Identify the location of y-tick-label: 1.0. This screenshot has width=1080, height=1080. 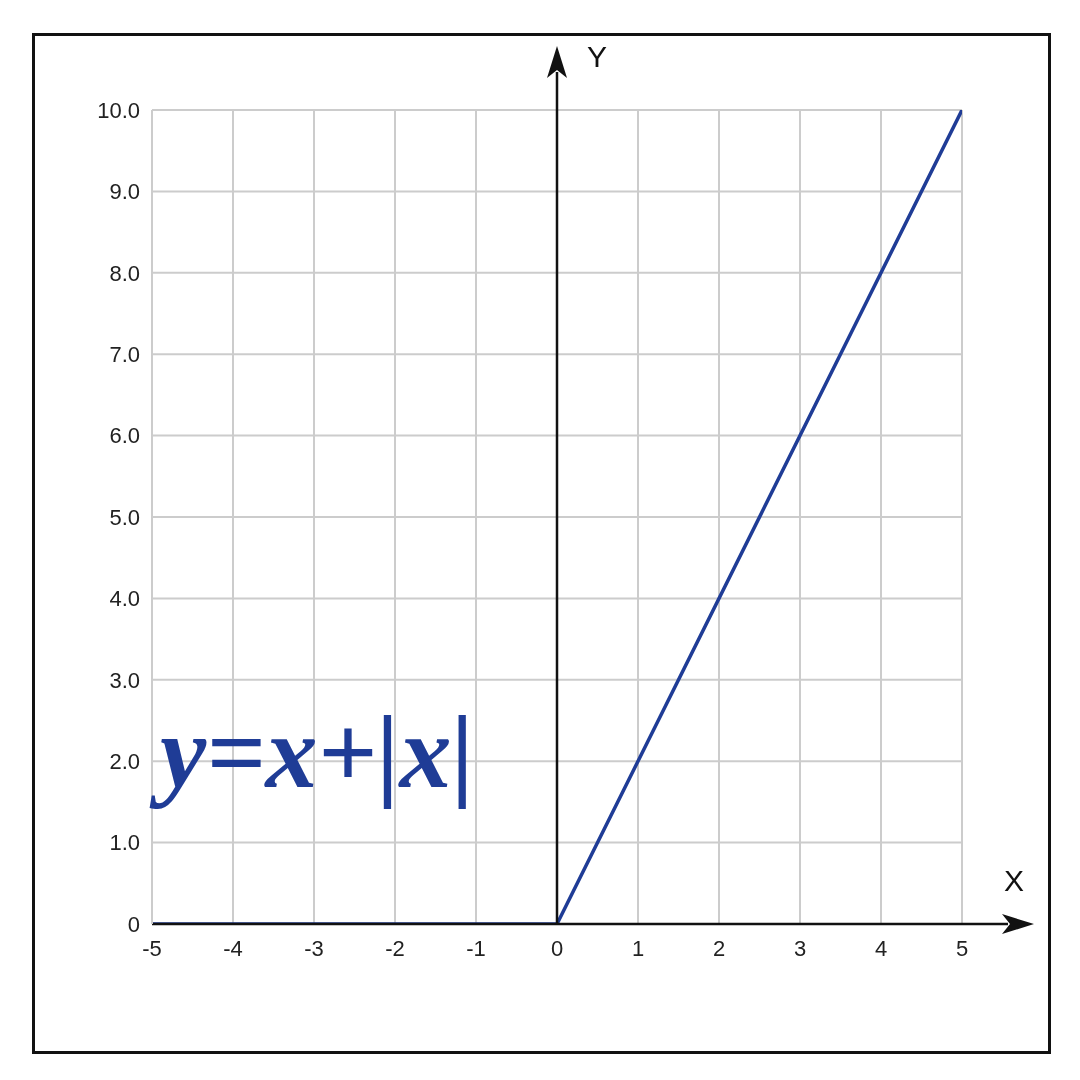
(124, 843).